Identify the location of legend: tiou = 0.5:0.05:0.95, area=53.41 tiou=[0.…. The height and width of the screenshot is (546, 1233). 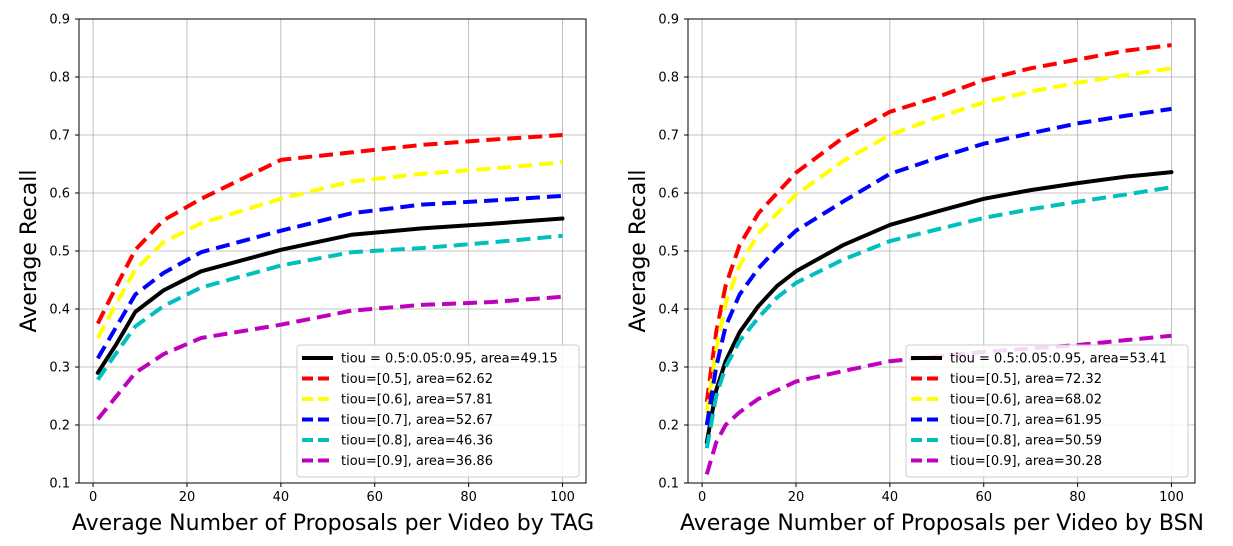
(1047, 411).